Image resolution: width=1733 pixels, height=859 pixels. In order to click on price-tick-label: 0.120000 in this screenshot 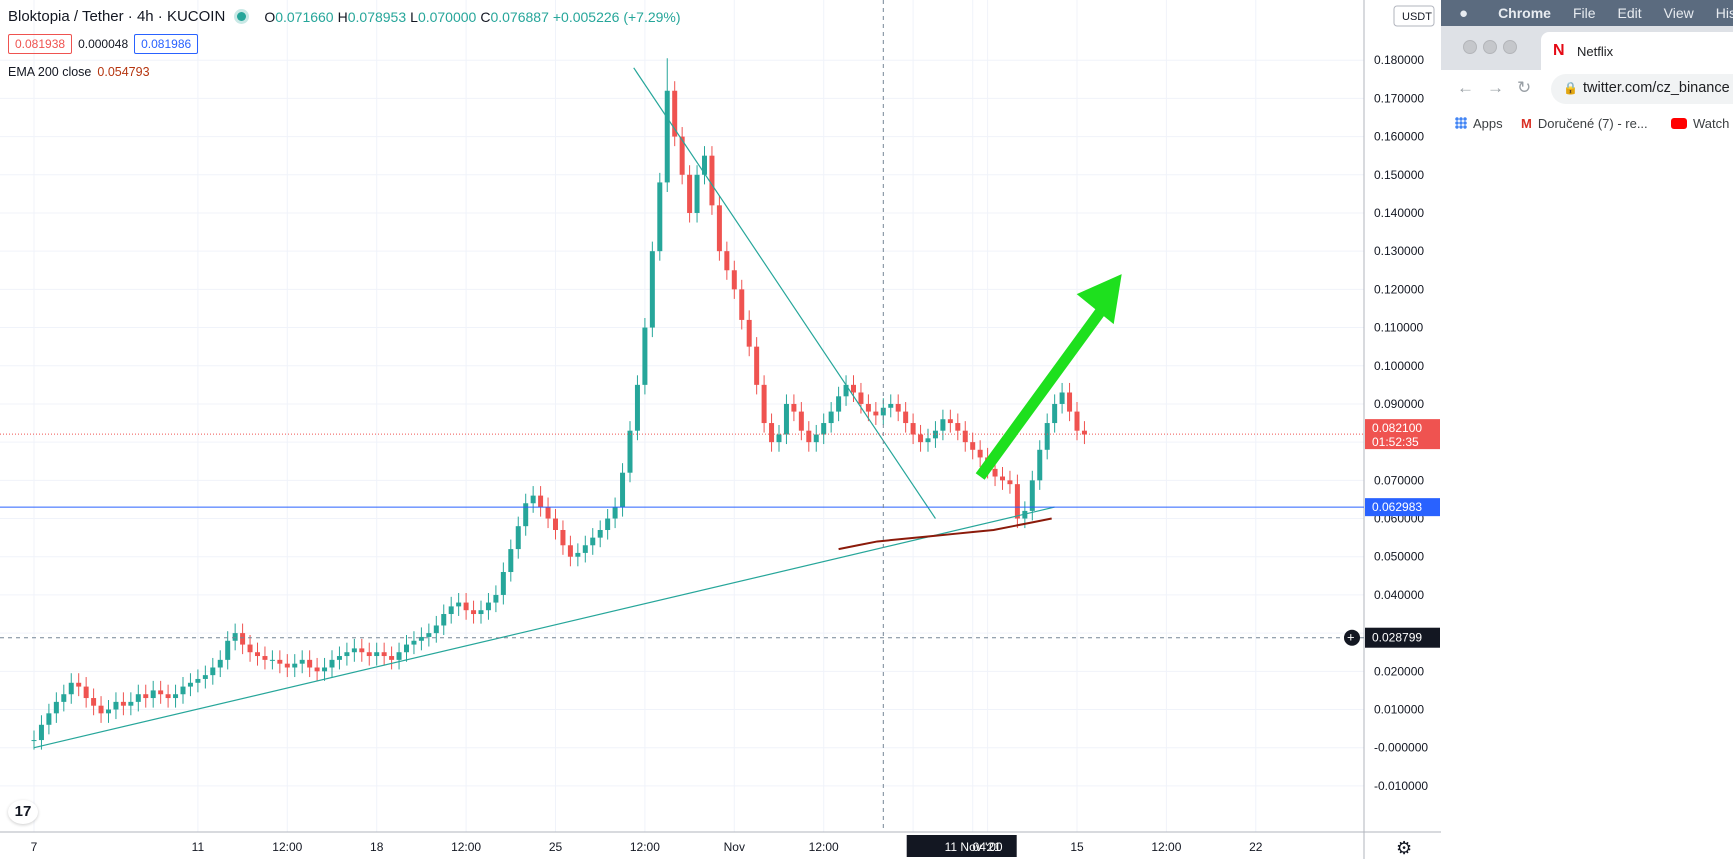, I will do `click(1399, 289)`.